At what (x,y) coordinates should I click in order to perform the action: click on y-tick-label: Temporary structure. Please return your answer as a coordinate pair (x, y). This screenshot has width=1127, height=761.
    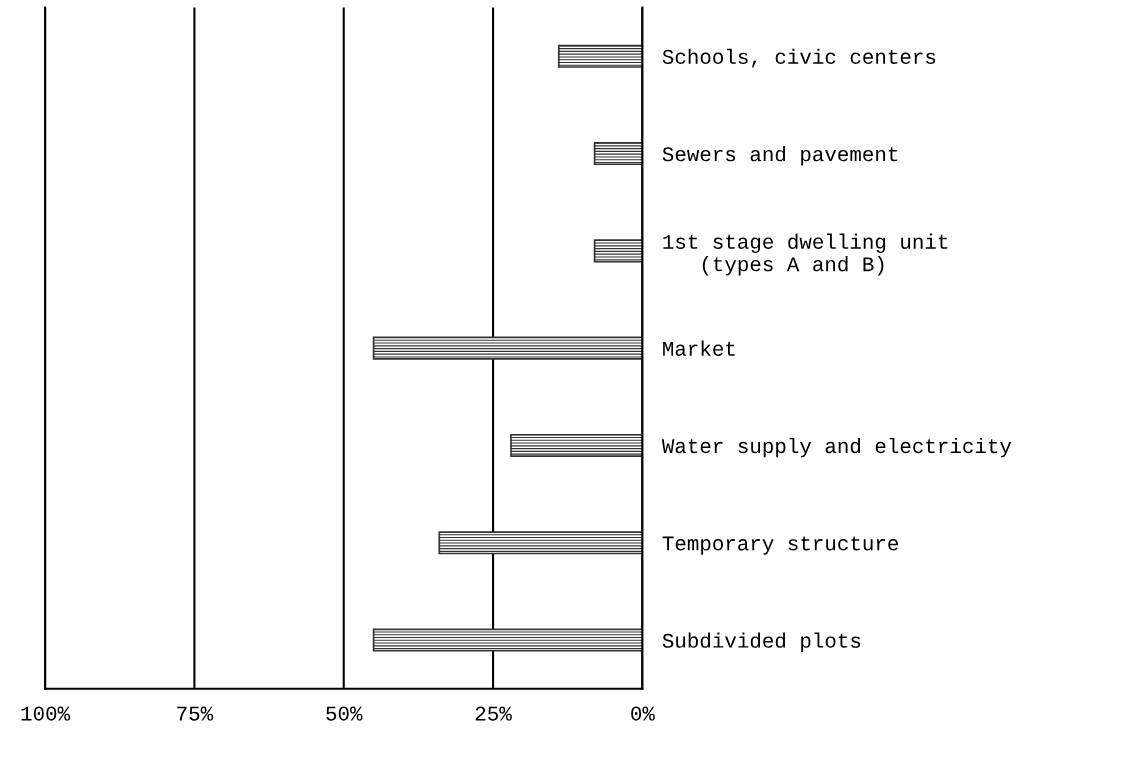
    Looking at the image, I should click on (780, 545).